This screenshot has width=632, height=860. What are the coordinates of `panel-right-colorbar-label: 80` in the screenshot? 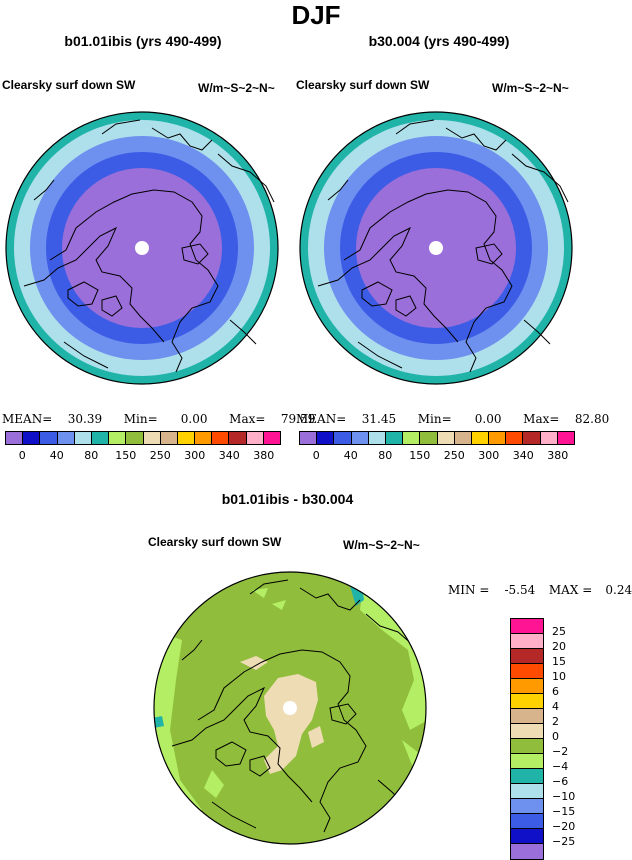 It's located at (385, 455).